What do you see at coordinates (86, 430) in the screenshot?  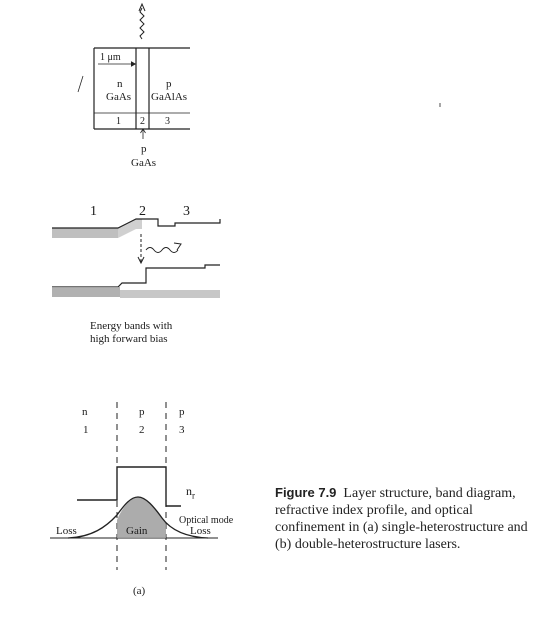 I see `index-region-number-1: 1` at bounding box center [86, 430].